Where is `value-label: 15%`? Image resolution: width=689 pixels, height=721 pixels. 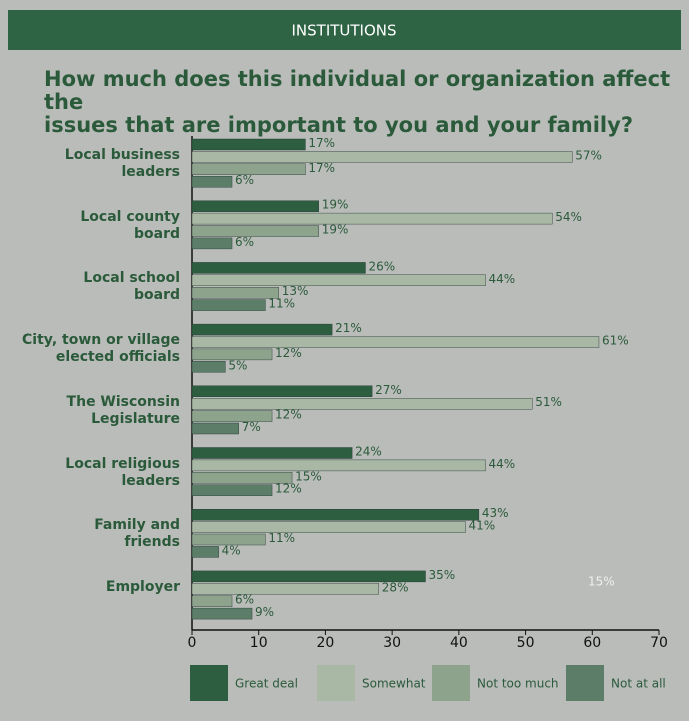
value-label: 15% is located at coordinates (308, 476).